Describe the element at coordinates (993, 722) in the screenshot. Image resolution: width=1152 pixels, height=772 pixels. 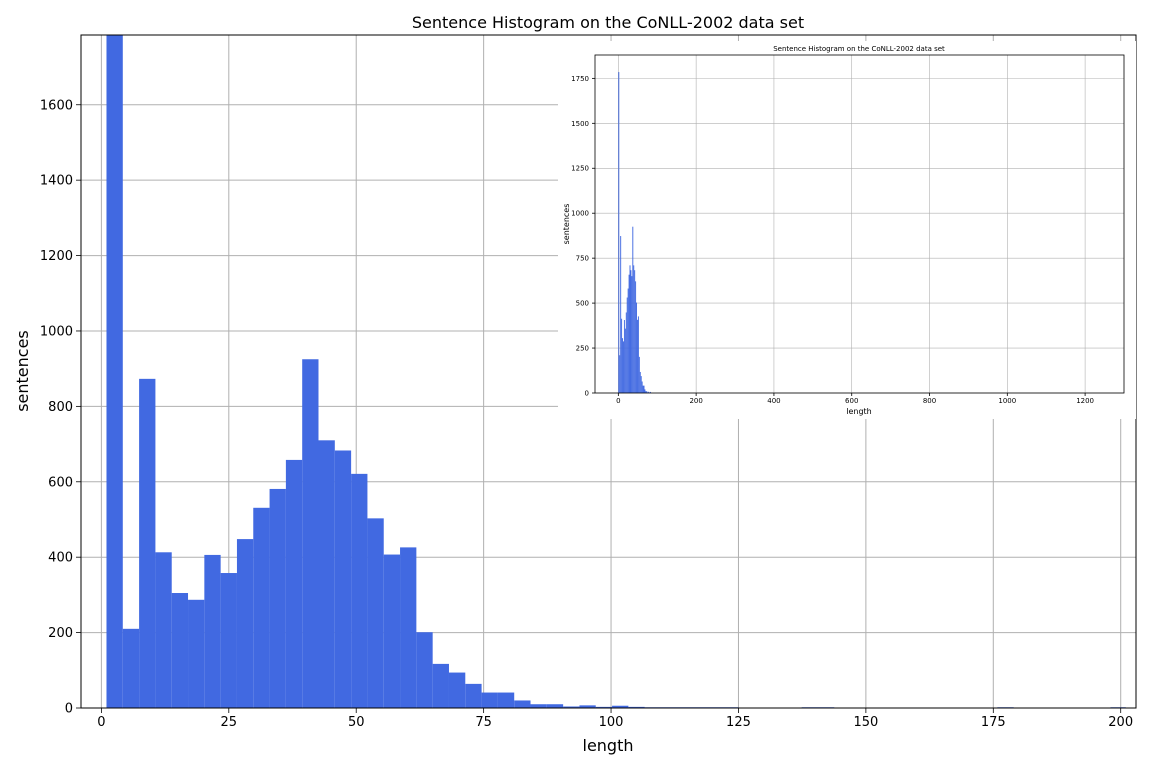
I see `x-tick-label: 175` at that location.